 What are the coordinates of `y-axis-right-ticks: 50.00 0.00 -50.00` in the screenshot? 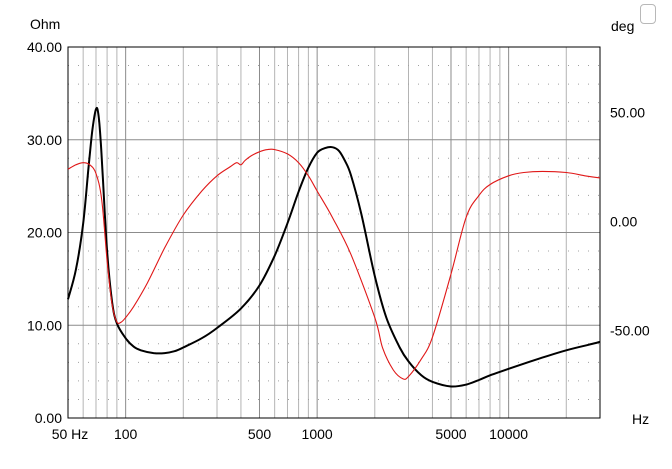 It's located at (630, 221).